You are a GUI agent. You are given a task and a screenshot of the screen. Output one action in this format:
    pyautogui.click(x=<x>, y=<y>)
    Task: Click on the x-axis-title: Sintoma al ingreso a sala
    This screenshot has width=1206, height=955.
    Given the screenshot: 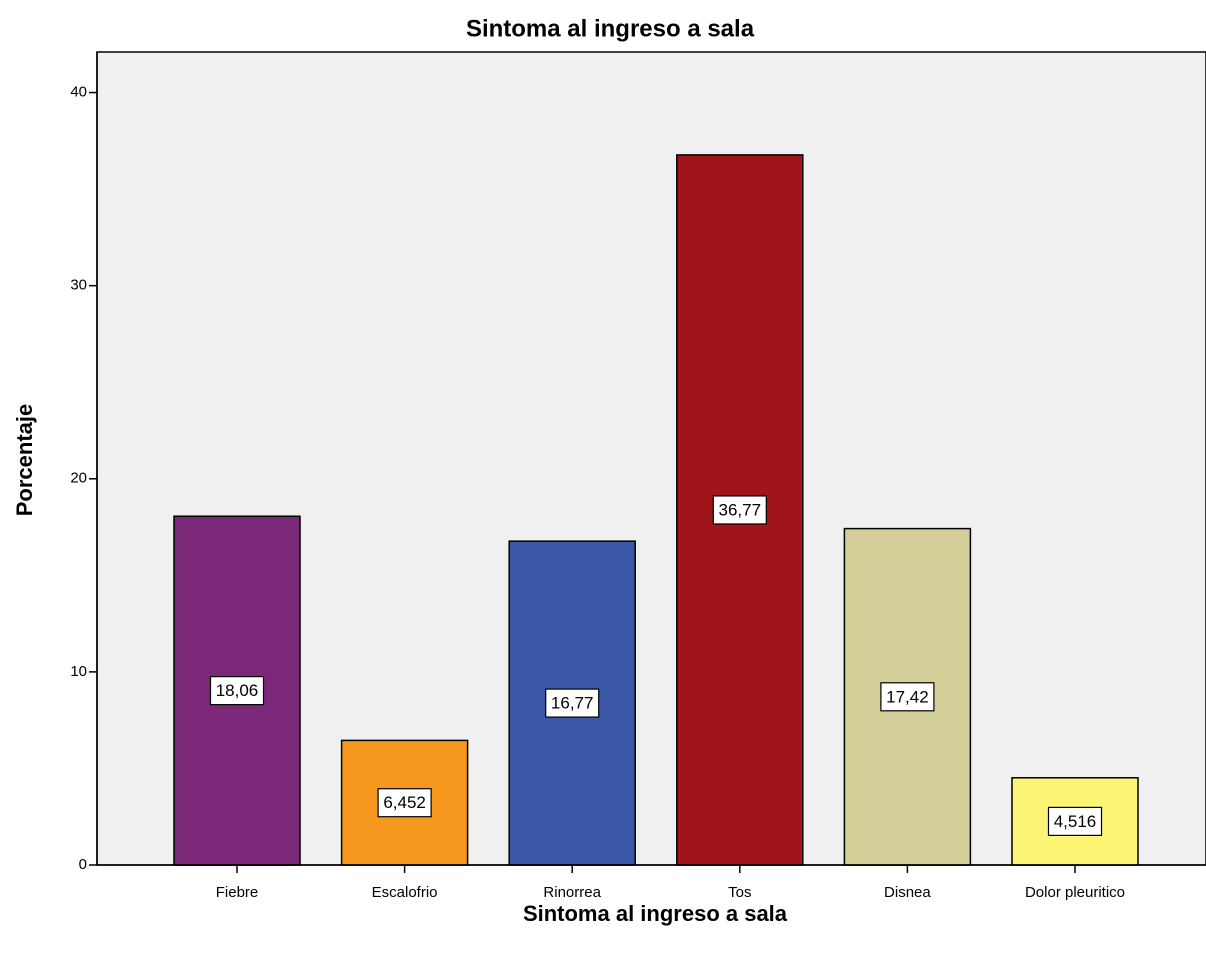 What is the action you would take?
    pyautogui.click(x=655, y=913)
    